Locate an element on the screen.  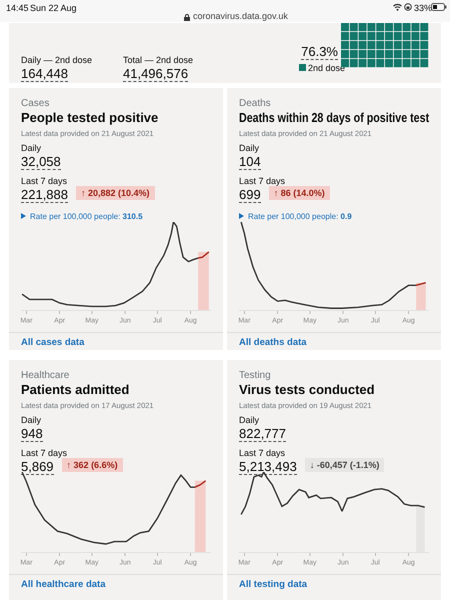
text: 32,058 is located at coordinates (41, 162).